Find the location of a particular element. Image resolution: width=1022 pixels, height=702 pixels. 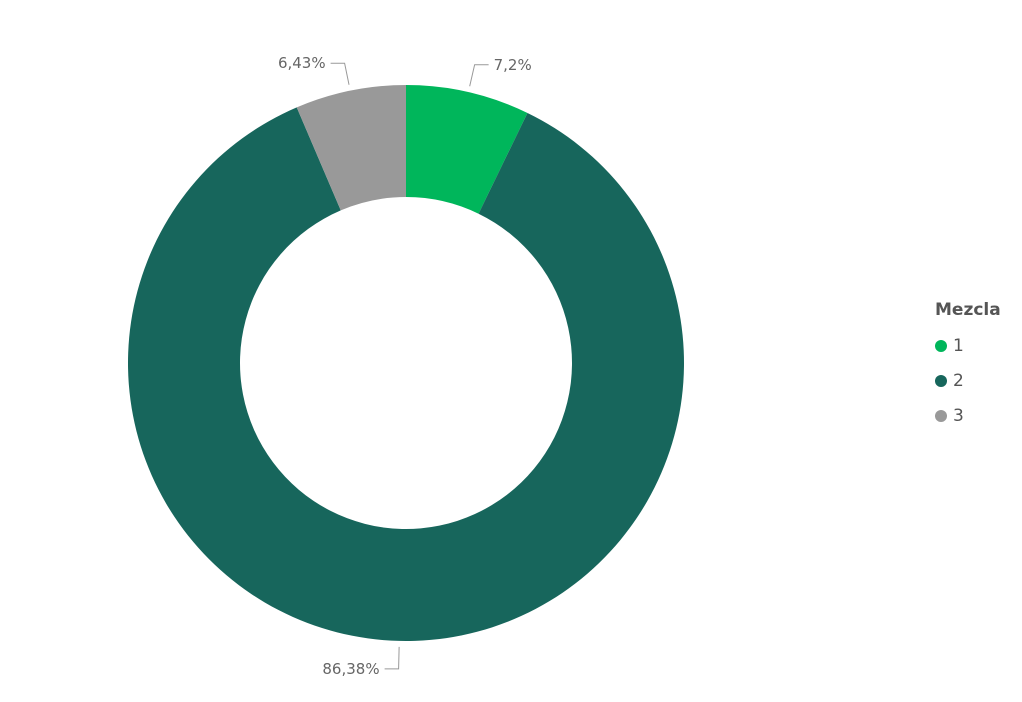

legend: Mezcla 1 2 3 is located at coordinates (968, 366).